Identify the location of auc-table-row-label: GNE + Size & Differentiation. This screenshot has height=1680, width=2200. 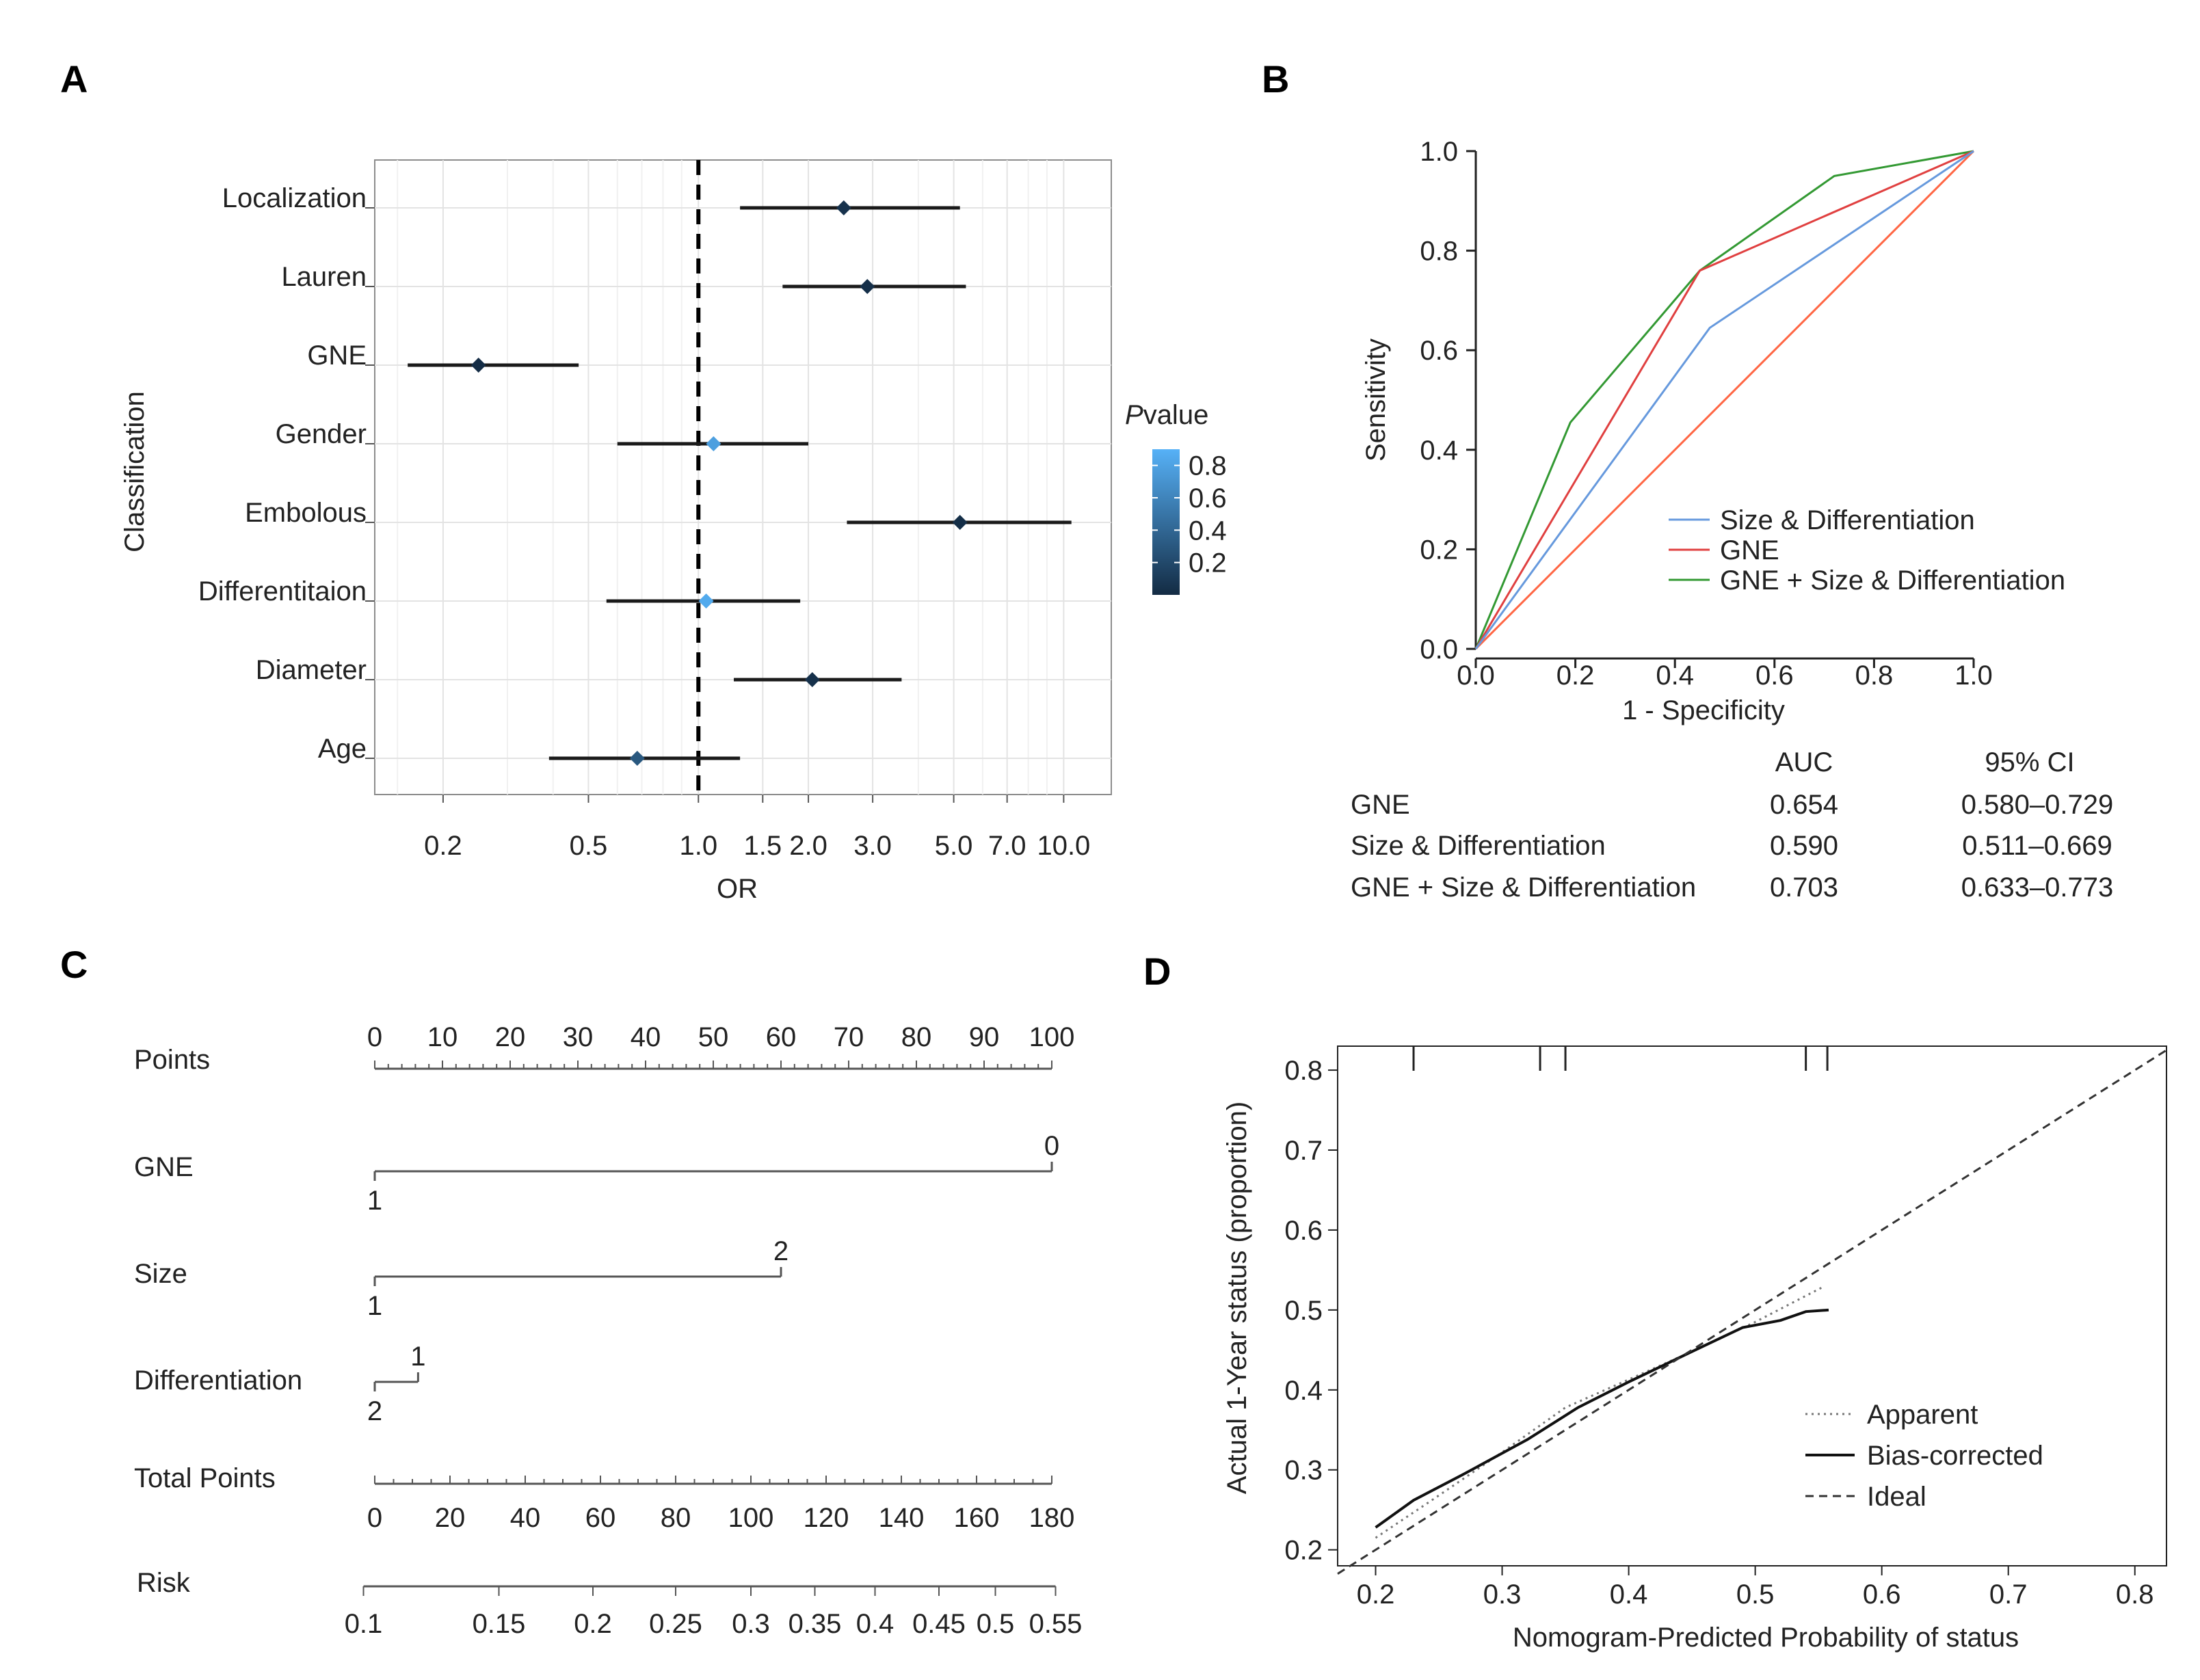
(1523, 887).